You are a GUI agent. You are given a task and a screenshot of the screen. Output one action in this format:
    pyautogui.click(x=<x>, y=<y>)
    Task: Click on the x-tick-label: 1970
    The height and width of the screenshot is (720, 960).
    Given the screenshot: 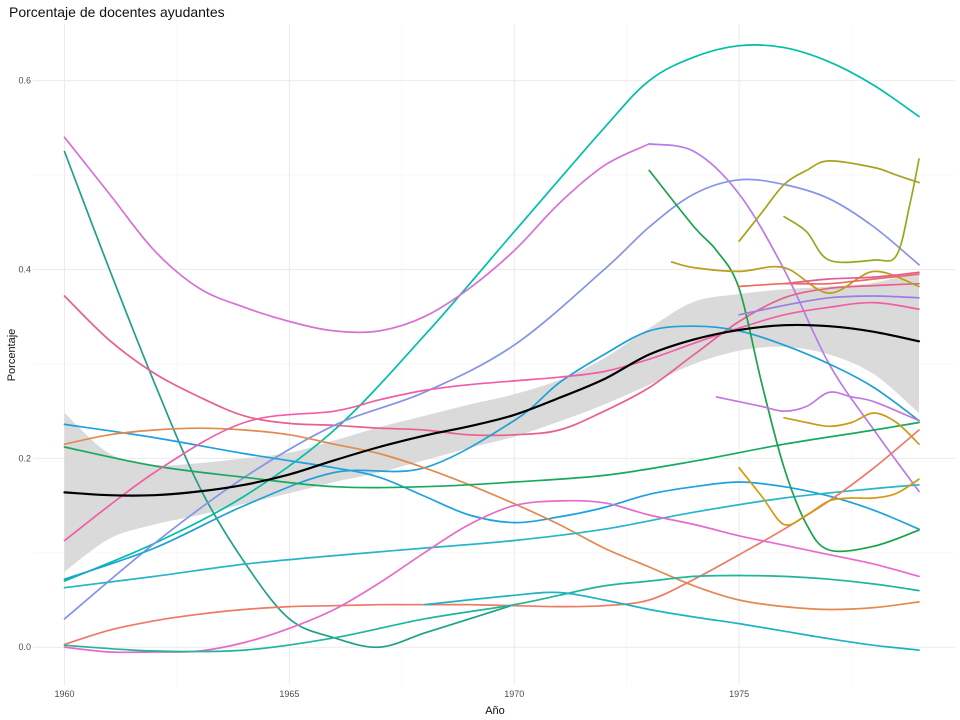 What is the action you would take?
    pyautogui.click(x=514, y=694)
    